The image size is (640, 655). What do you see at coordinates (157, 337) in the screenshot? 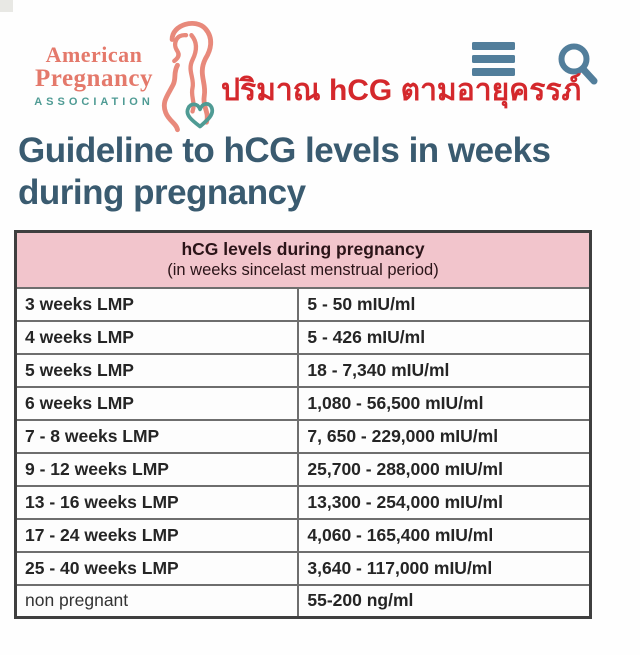
I see `row-label: 4 weeks LMP` at bounding box center [157, 337].